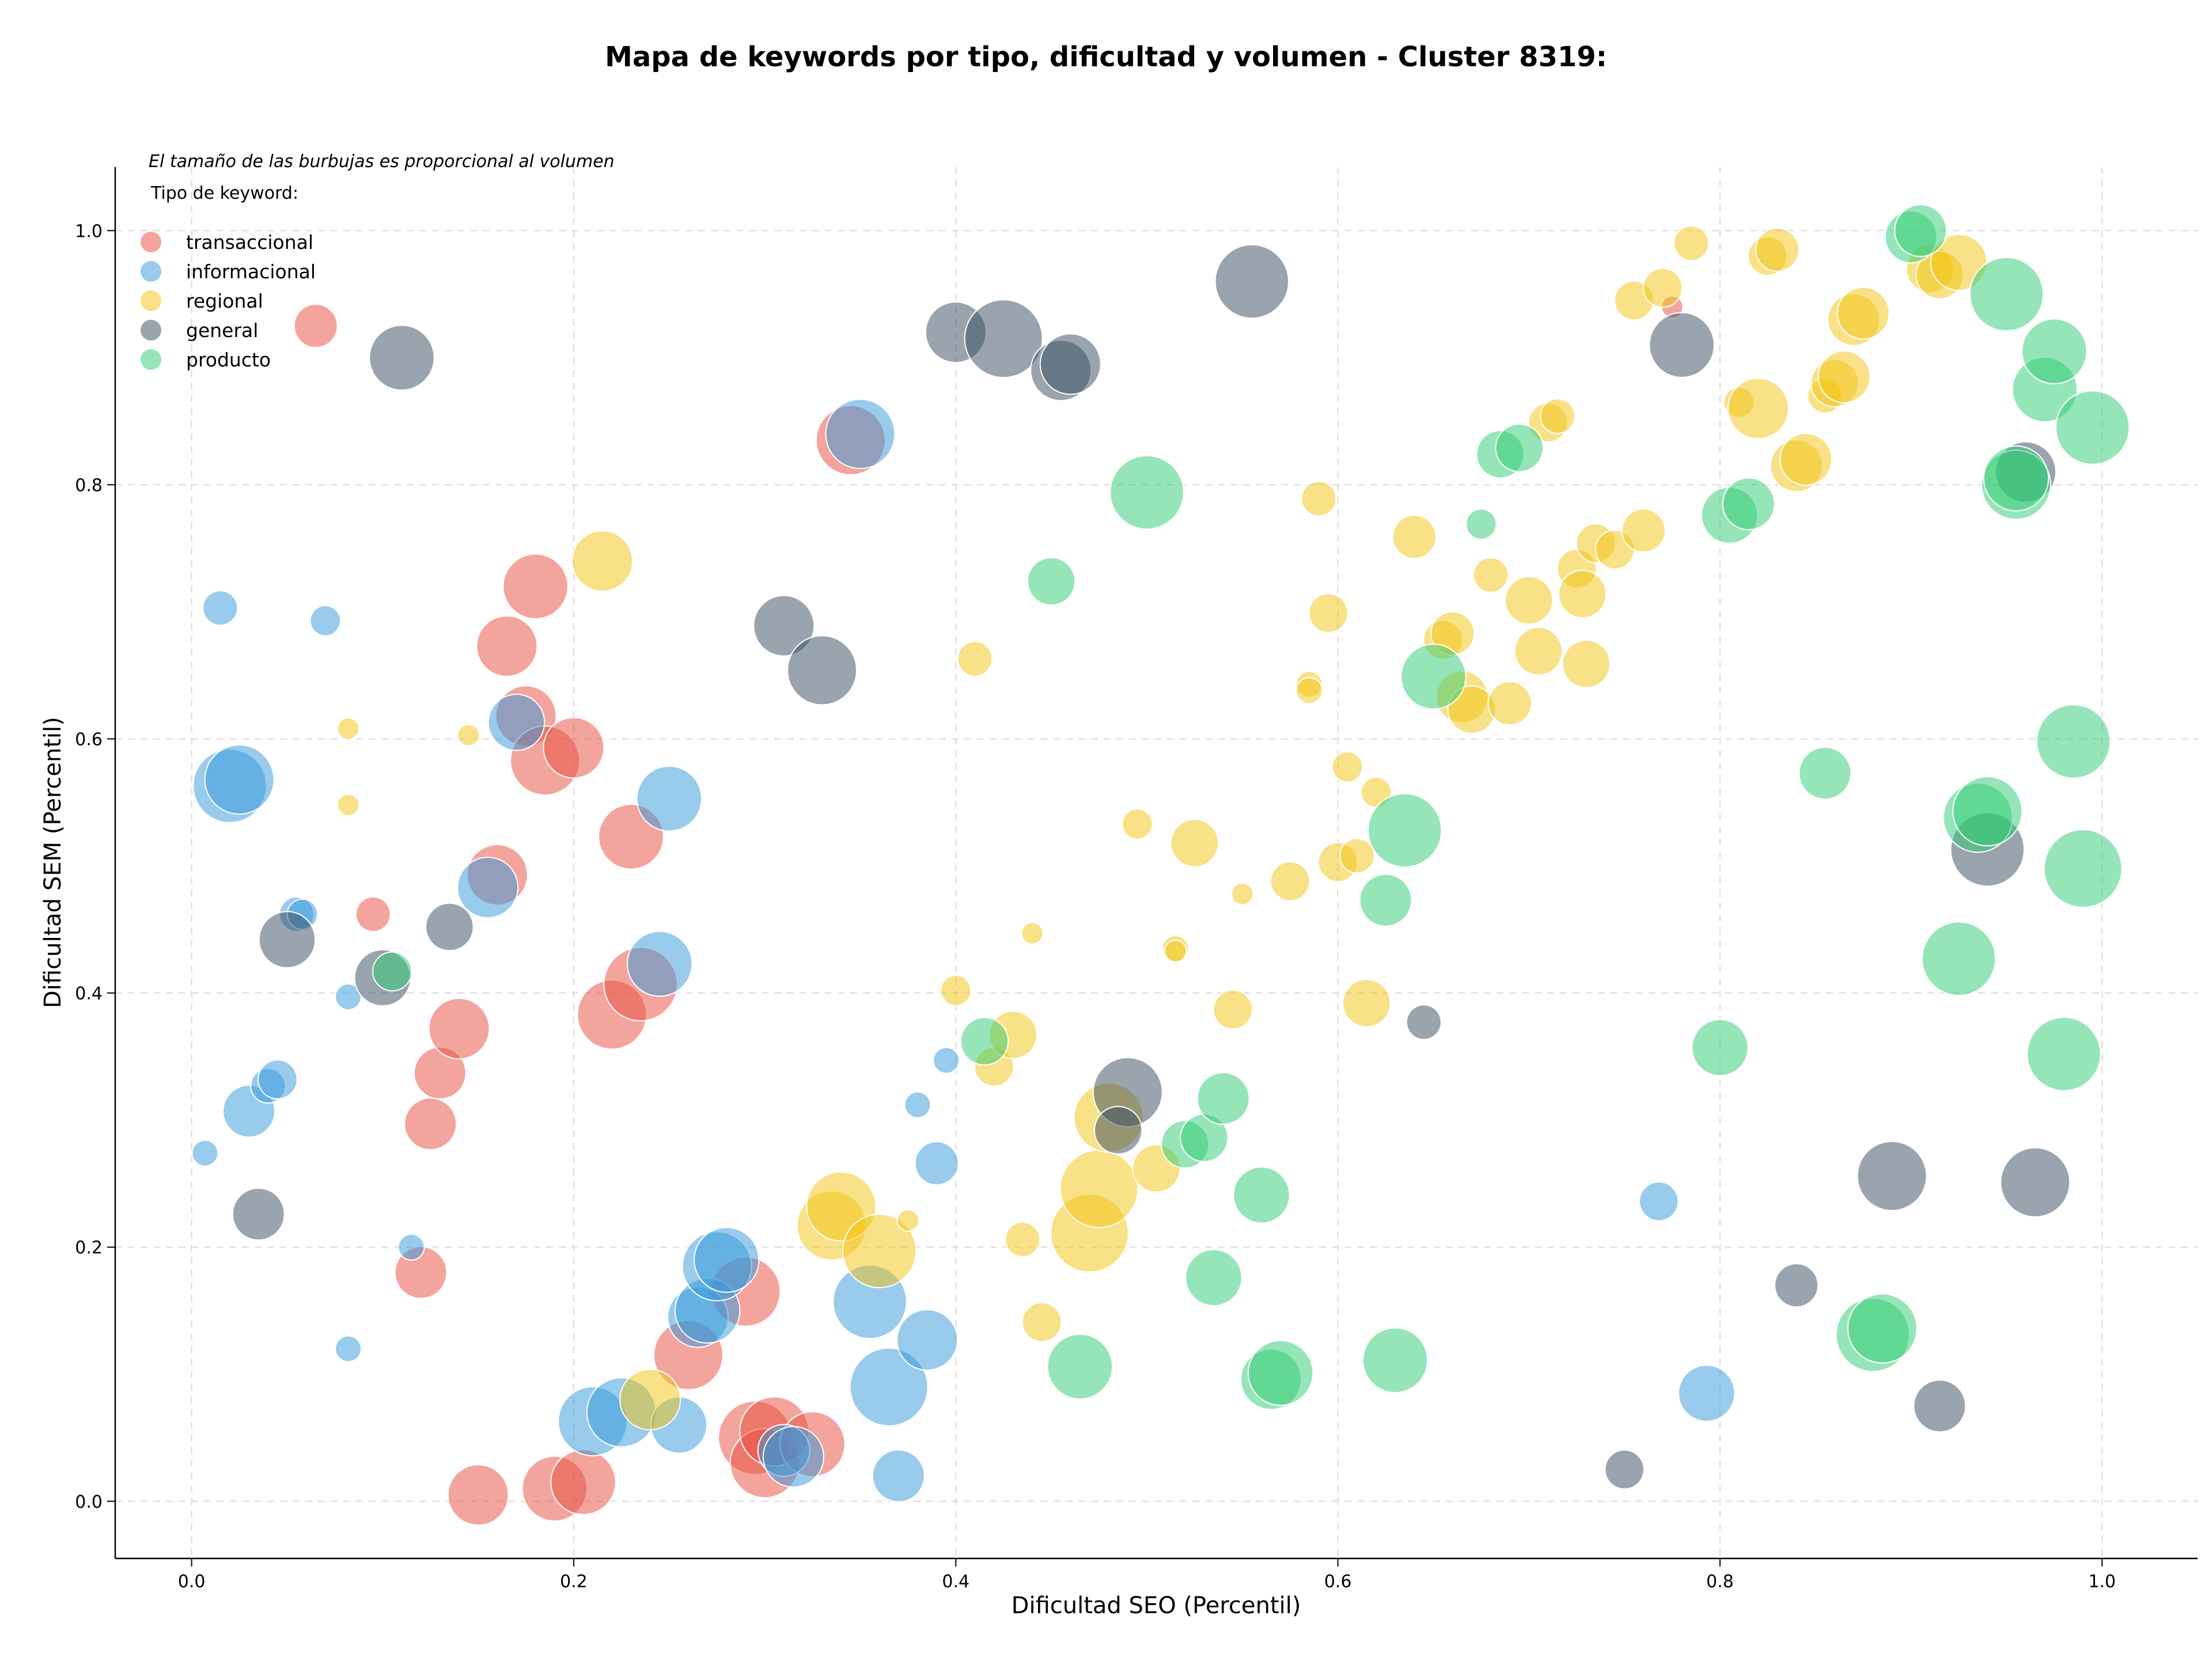 The image size is (2212, 1661). Describe the element at coordinates (249, 242) in the screenshot. I see `legend-label-transaccional: transaccional` at that location.